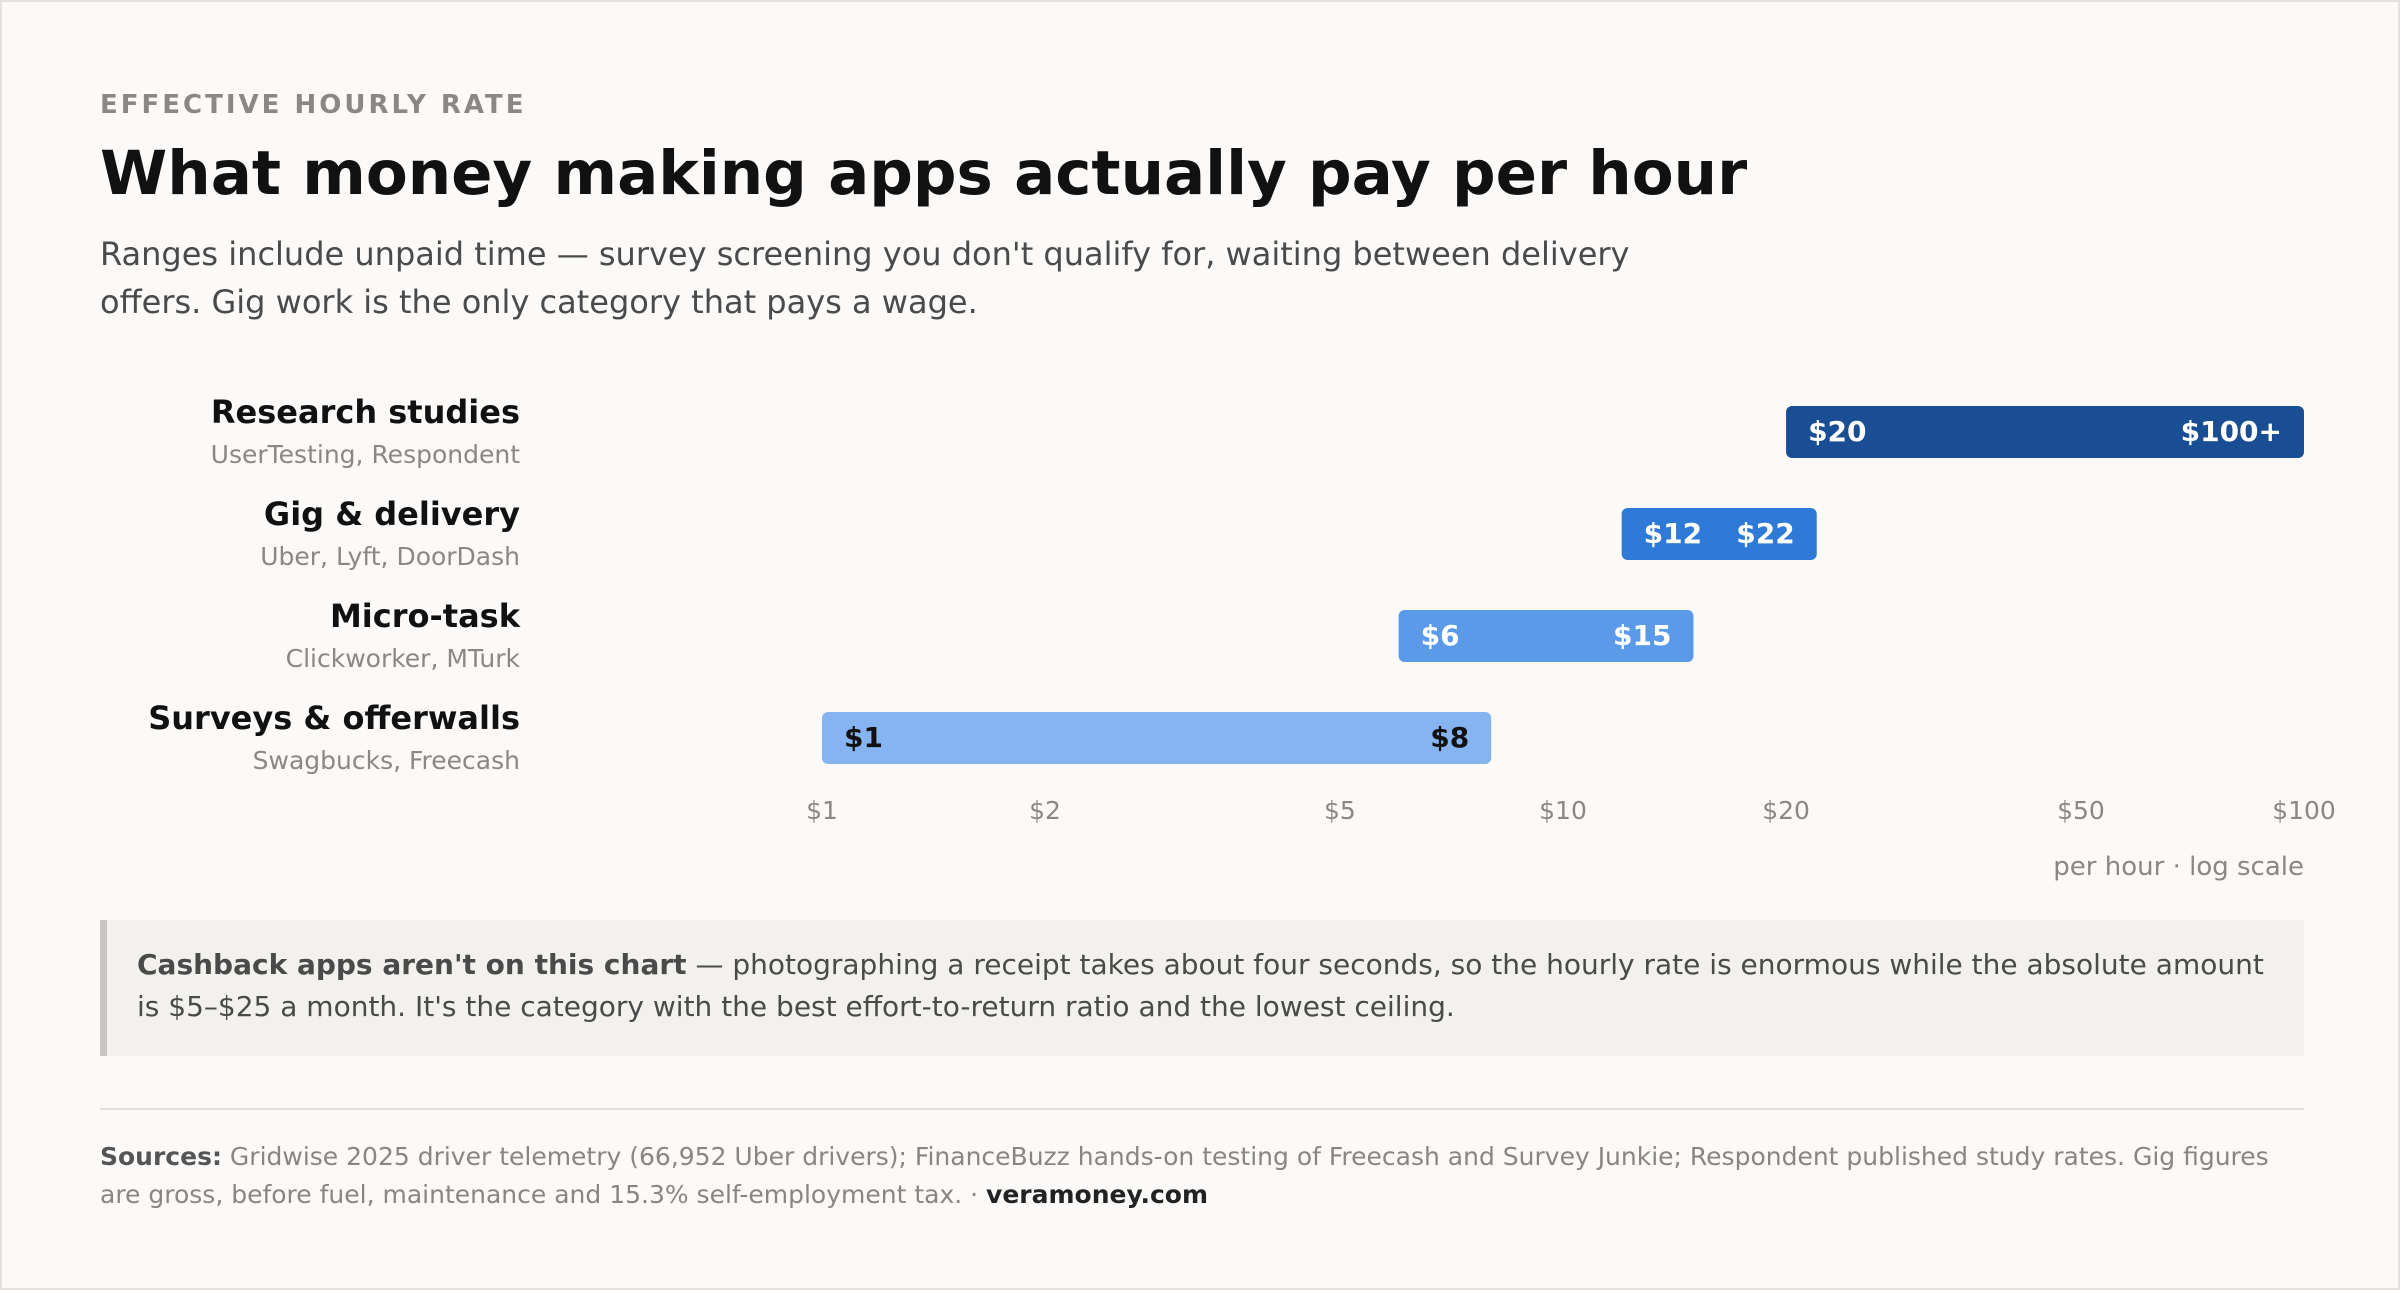  Describe the element at coordinates (1157, 738) in the screenshot. I see `range-bar-surveys-offerwalls` at that location.